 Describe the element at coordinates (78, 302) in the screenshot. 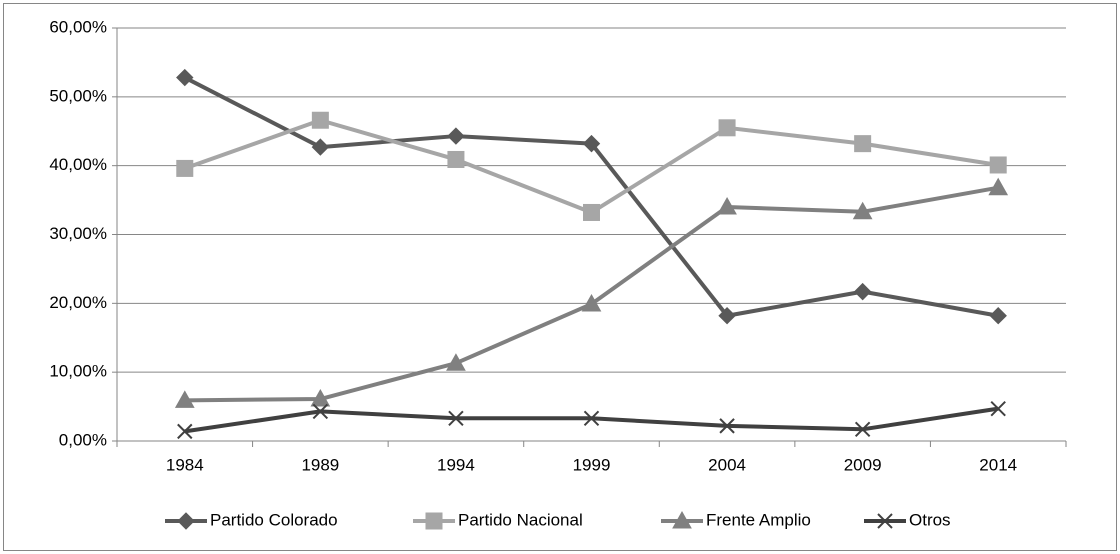

I see `y-tick-label: 20,00%` at that location.